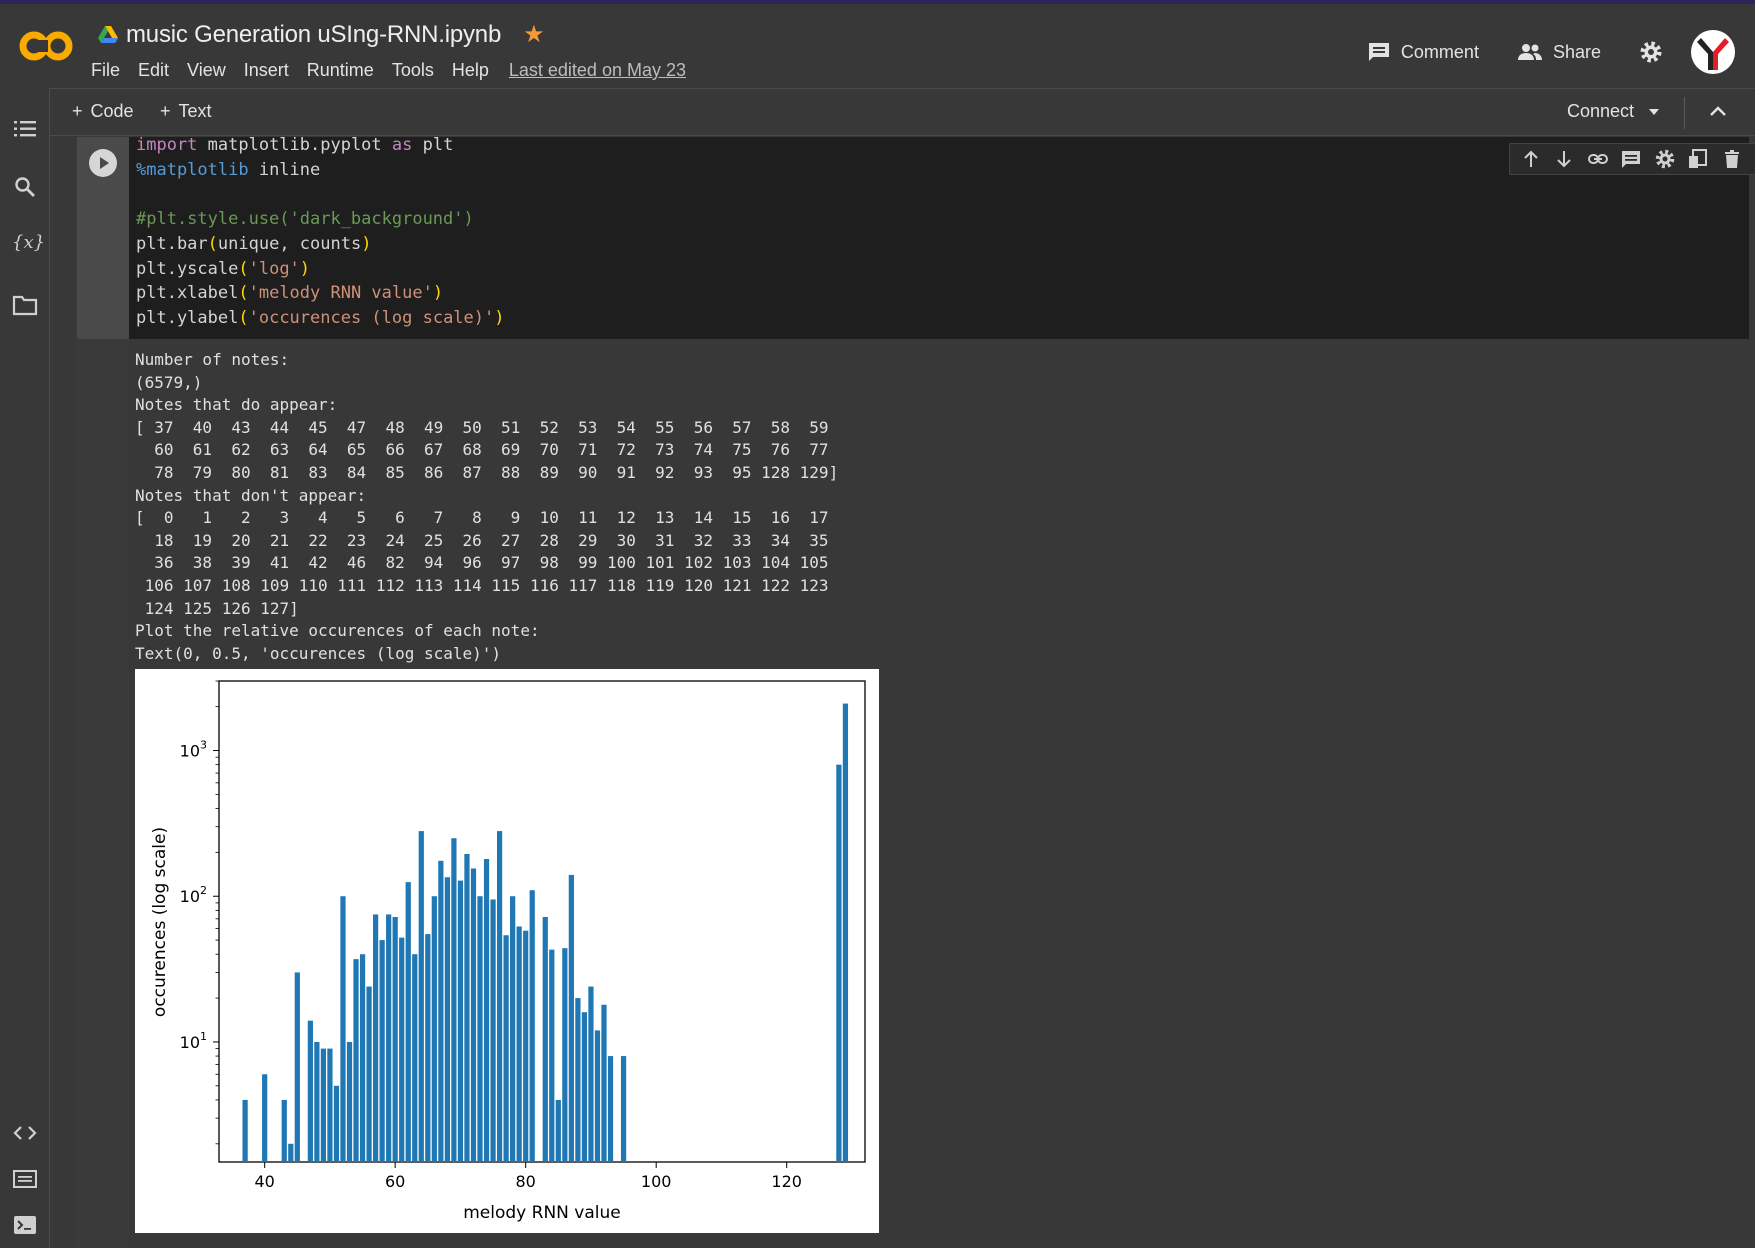 The width and height of the screenshot is (1755, 1248). I want to click on x-axis-label: melody RNN value, so click(541, 1213).